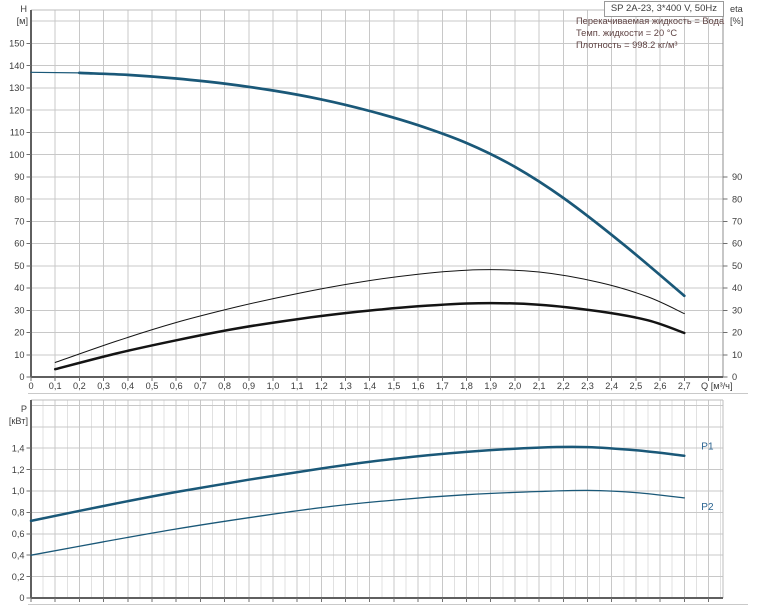 The height and width of the screenshot is (611, 774). Describe the element at coordinates (587, 386) in the screenshot. I see `x-tick-label: 2,3` at that location.